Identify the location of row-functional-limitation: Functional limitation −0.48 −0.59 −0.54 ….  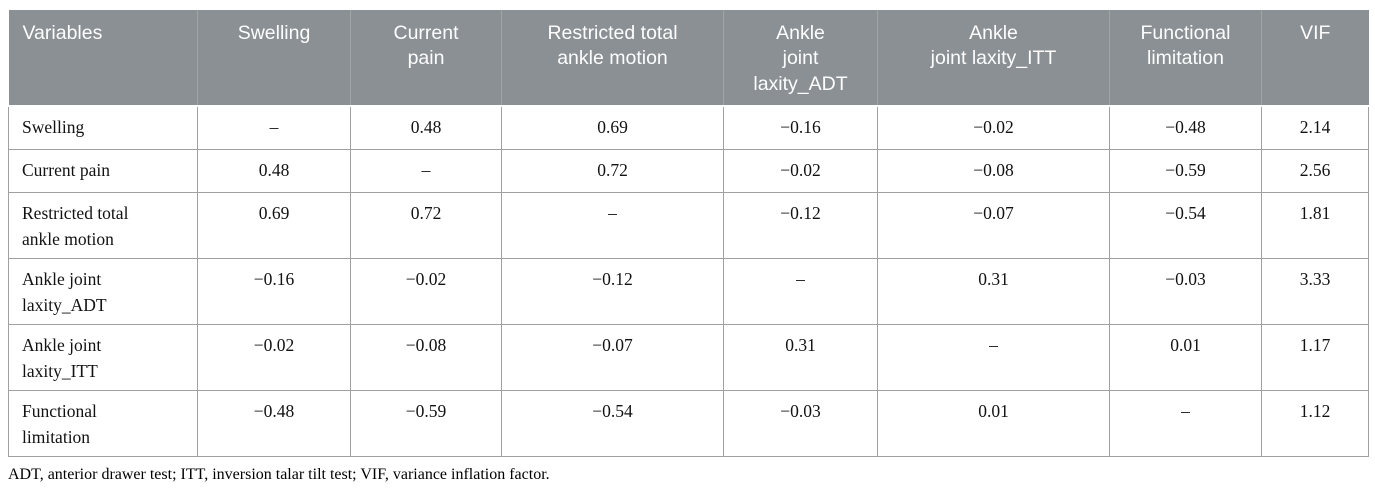
(688, 423).